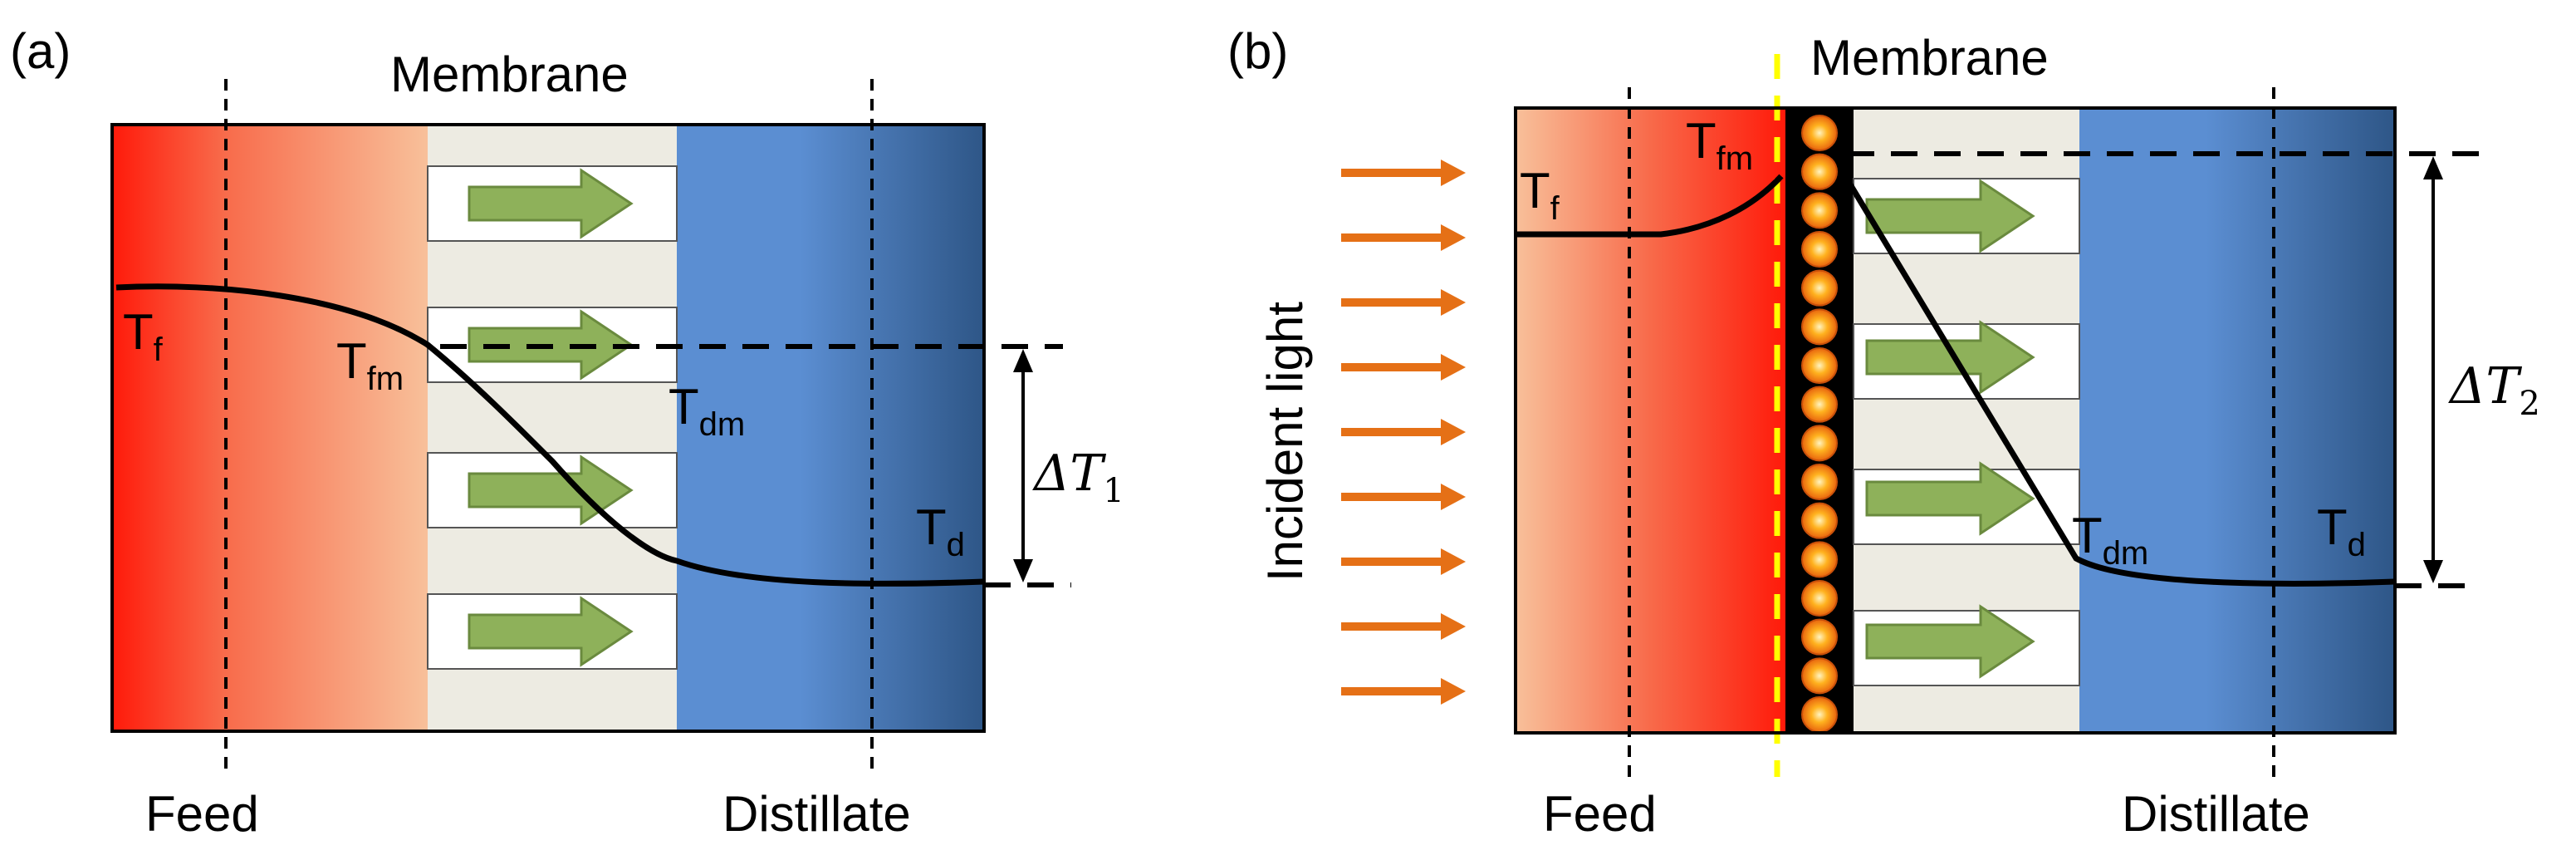  Describe the element at coordinates (1600, 814) in the screenshot. I see `panel-b-feed-label: Feed` at that location.